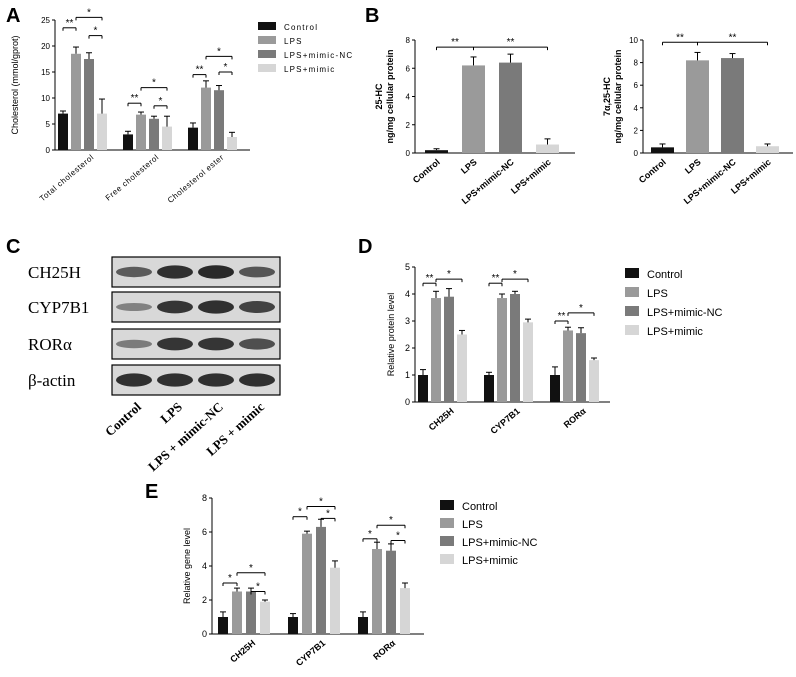  I want to click on x-category-label: LPS, so click(693, 166).